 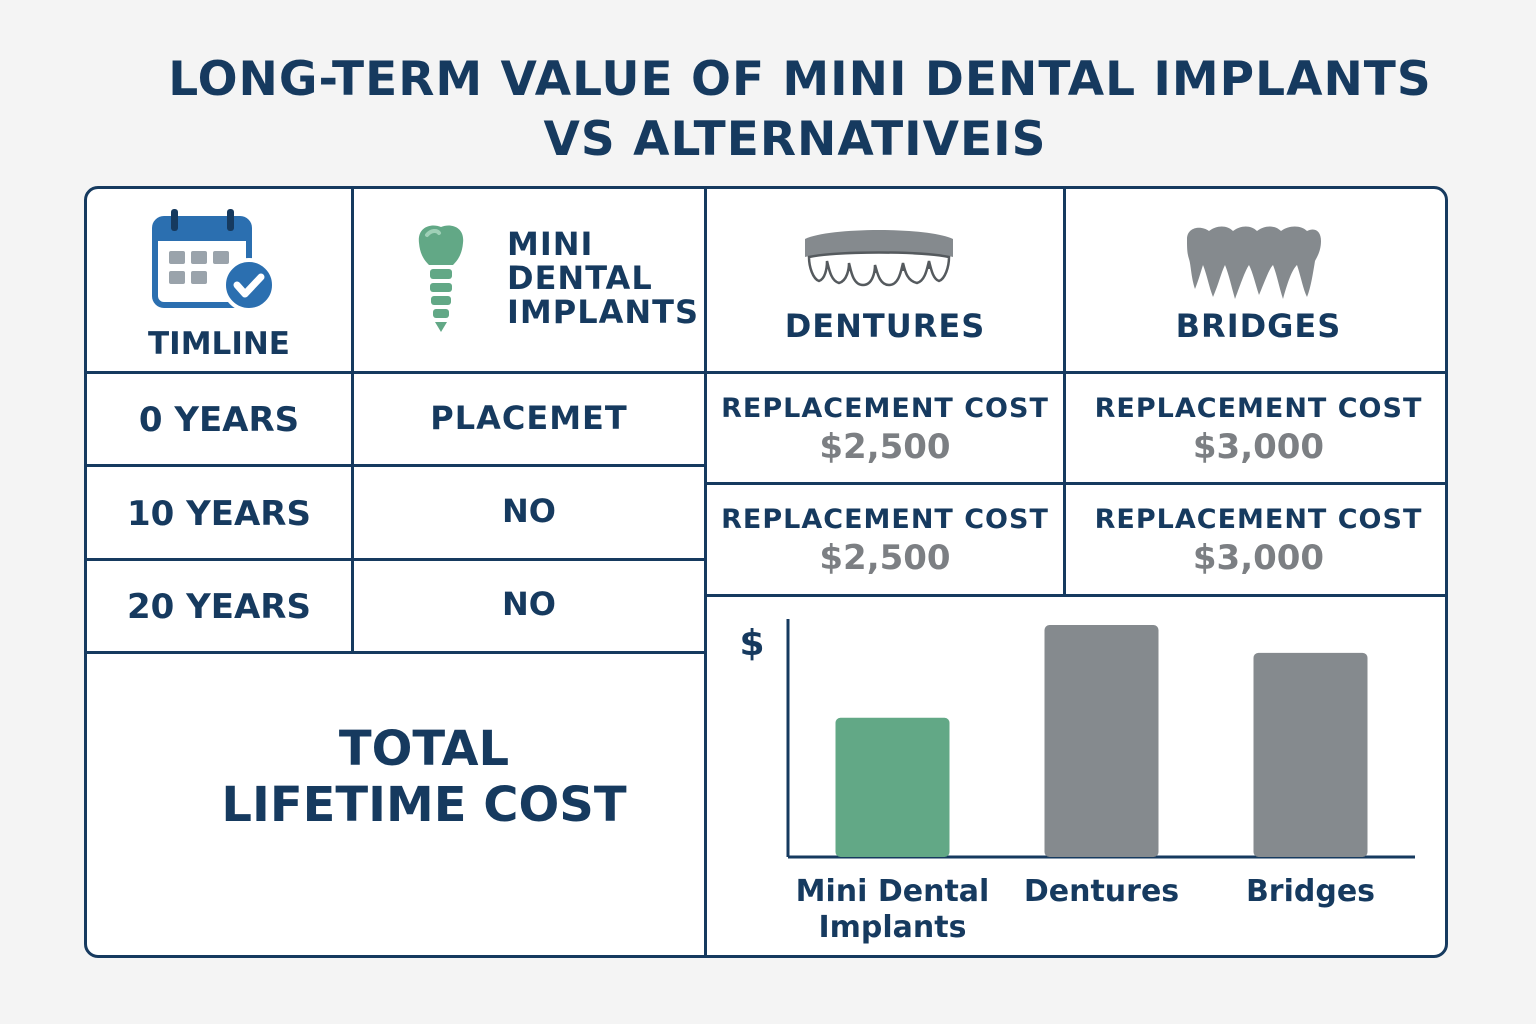 I want to click on row-period-0: 0 YEARS, so click(x=219, y=420).